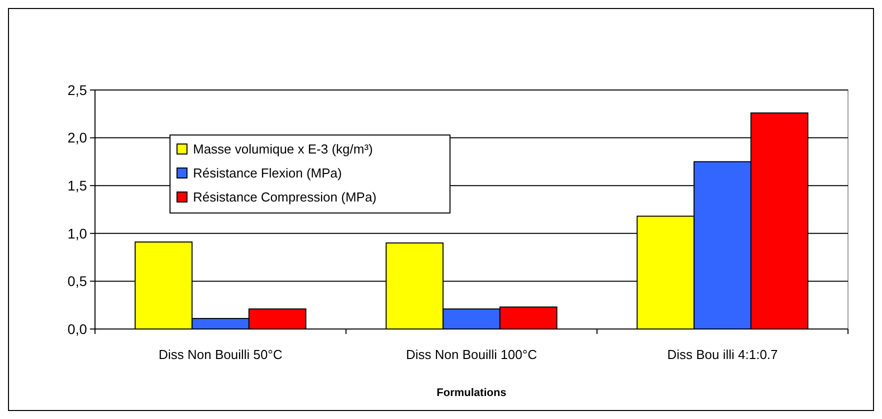 This screenshot has height=419, width=882. I want to click on y-tick-label: 1,0, so click(78, 233).